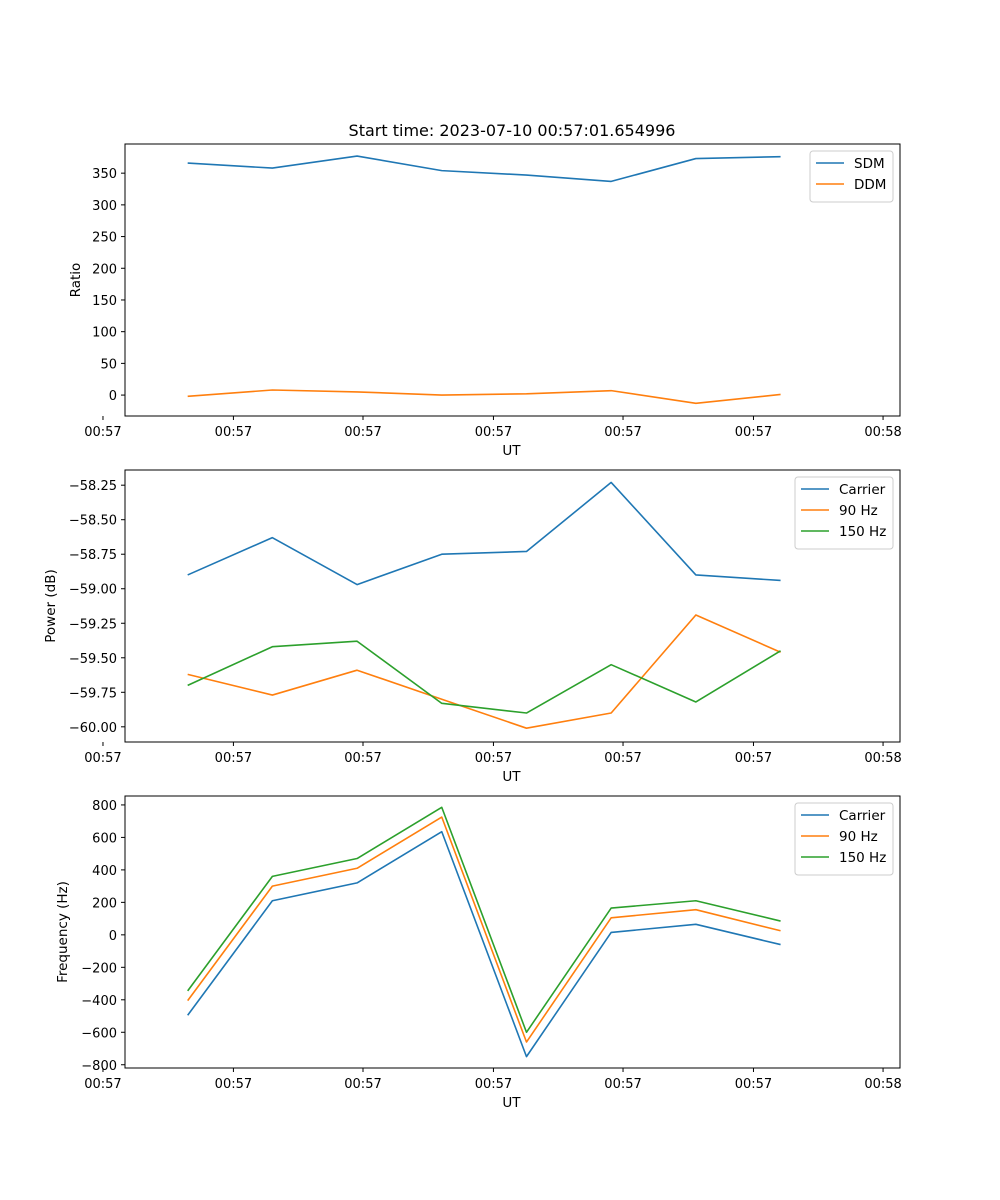  I want to click on y-tick-label: −800, so click(99, 1066).